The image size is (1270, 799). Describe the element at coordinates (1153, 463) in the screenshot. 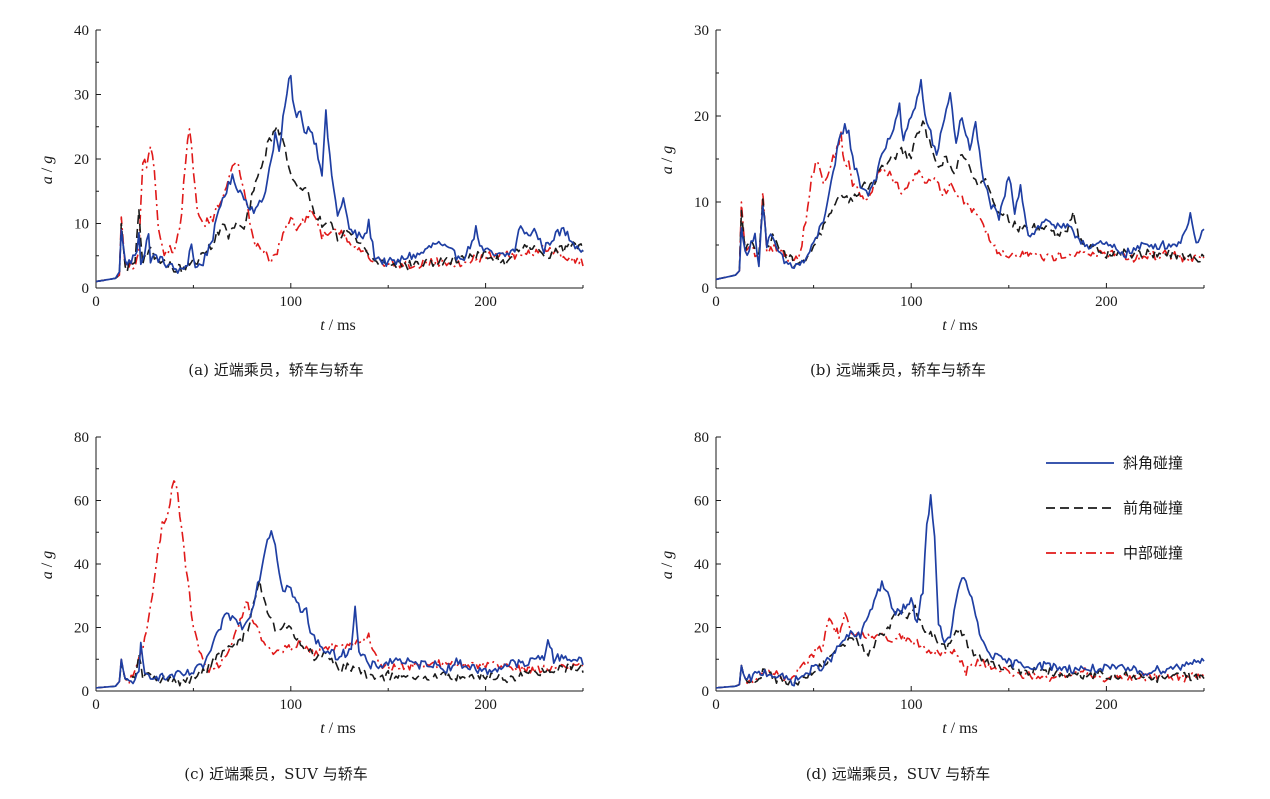

I see `legend-label: 斜角碰撞` at that location.